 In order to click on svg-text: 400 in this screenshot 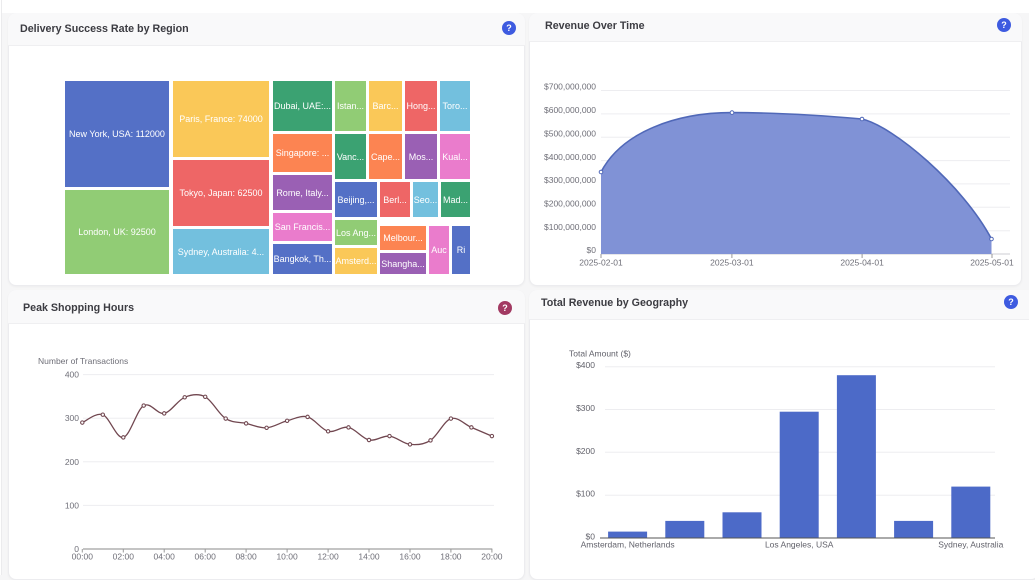, I will do `click(72, 375)`.